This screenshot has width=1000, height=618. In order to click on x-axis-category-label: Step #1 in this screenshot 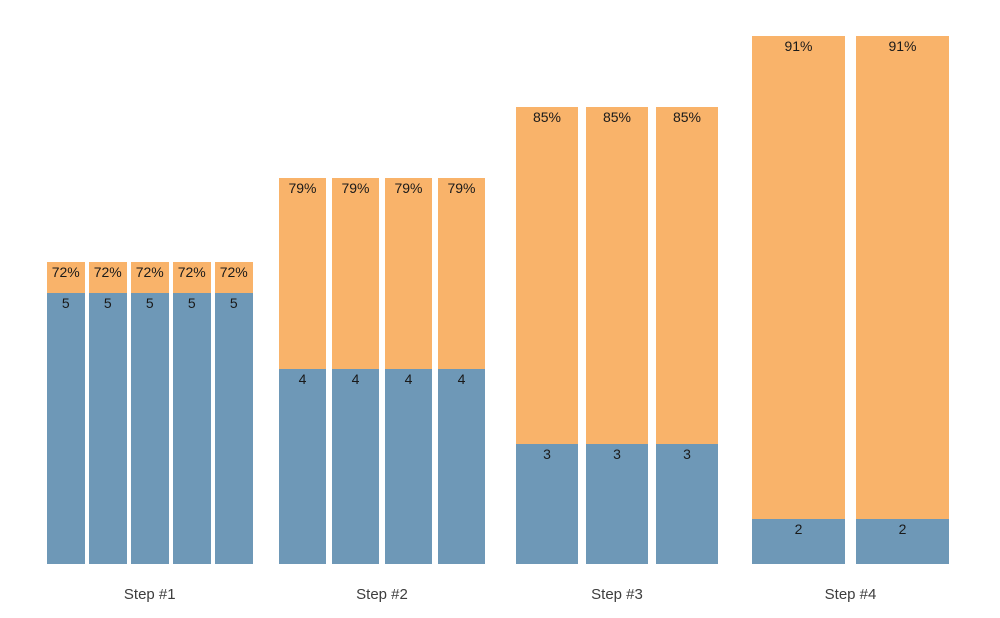, I will do `click(149, 594)`.